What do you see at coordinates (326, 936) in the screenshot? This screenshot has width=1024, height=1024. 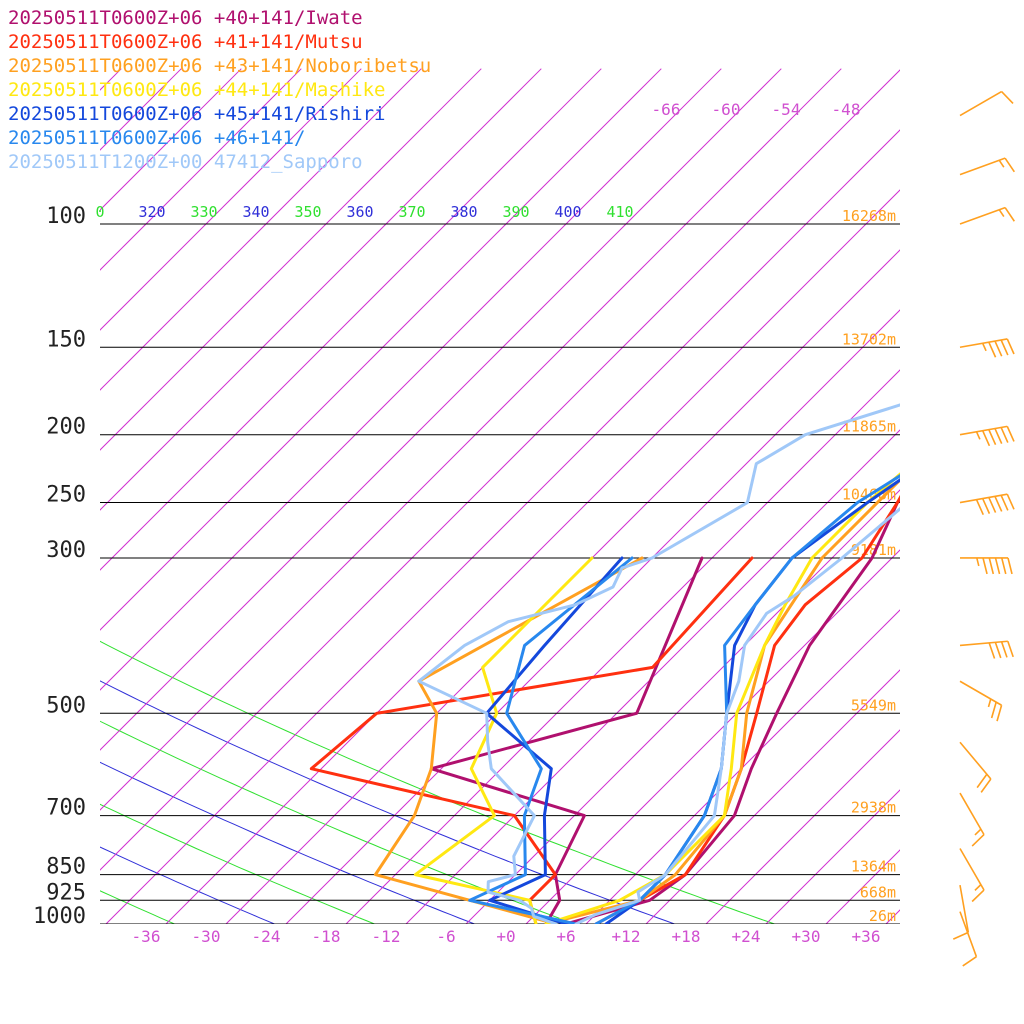 I see `temperature-tick-label: -18` at bounding box center [326, 936].